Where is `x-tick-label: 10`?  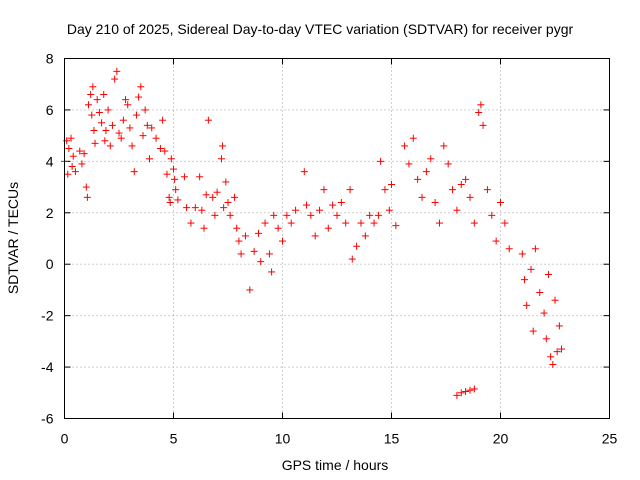 x-tick-label: 10 is located at coordinates (283, 439).